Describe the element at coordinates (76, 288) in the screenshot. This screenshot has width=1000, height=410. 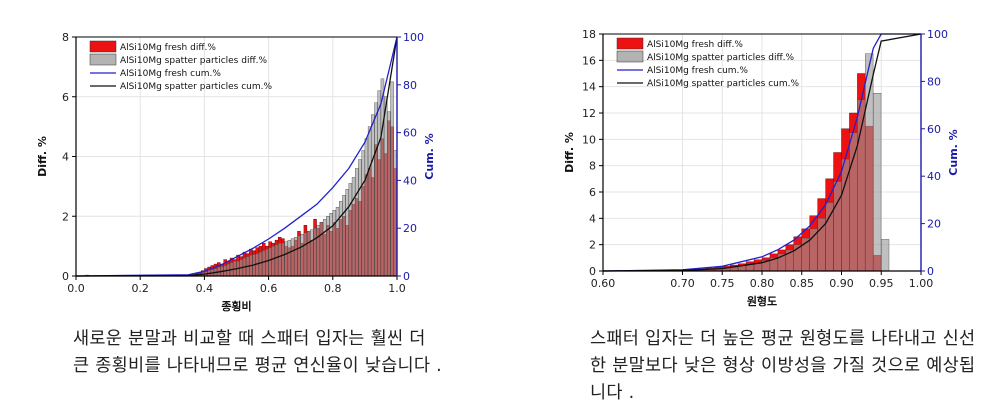
I see `x-tick-label: 0.0` at that location.